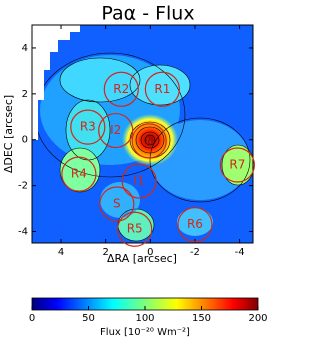 This screenshot has height=344, width=320. Describe the element at coordinates (25, 140) in the screenshot. I see `y-tick-label: 0` at that location.